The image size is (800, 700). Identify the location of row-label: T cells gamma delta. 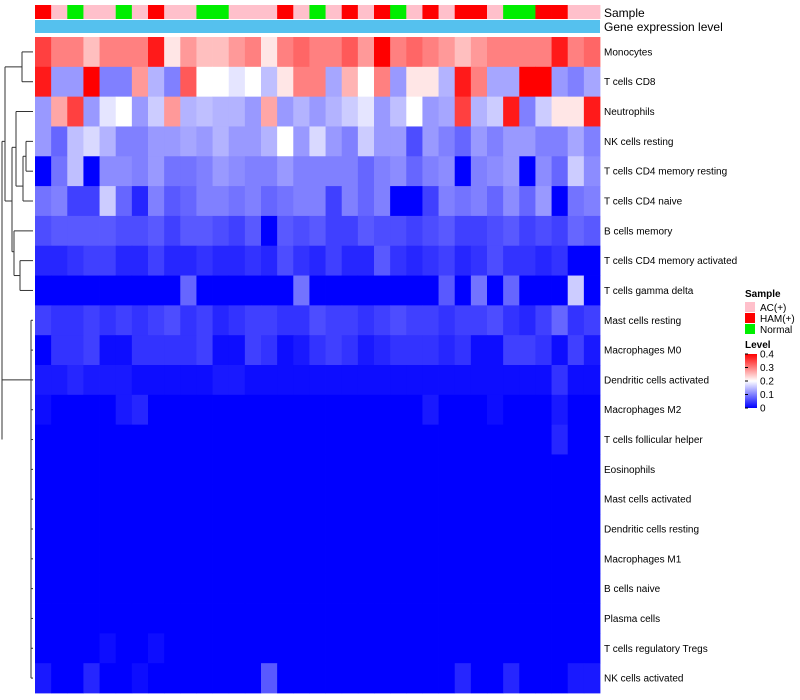
(649, 291).